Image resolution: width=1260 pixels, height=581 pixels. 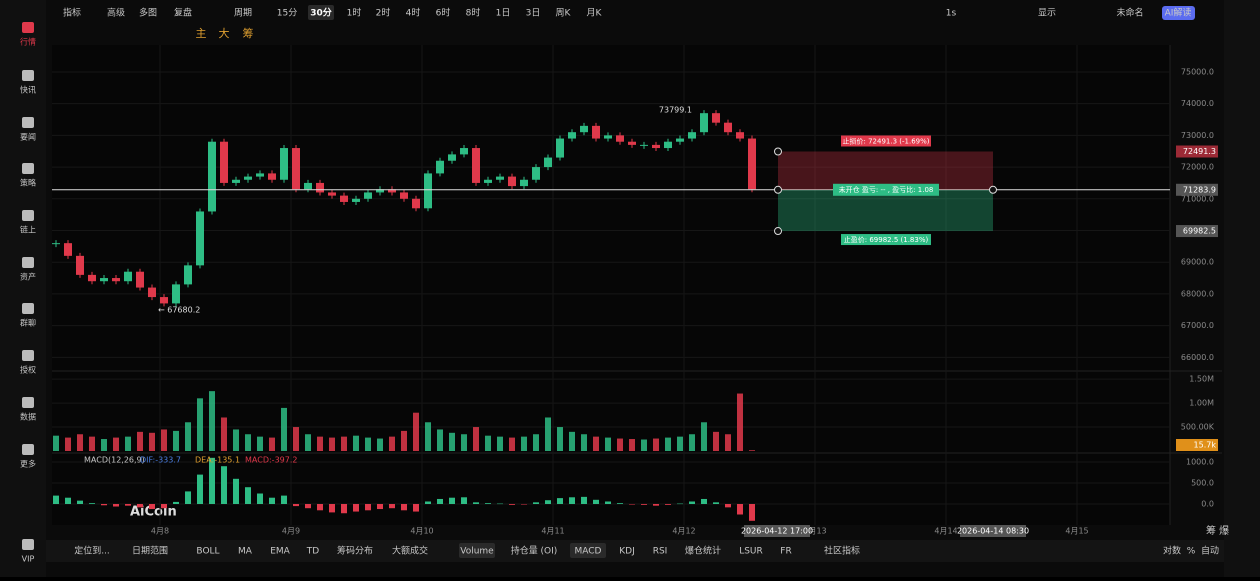 What do you see at coordinates (1047, 13) in the screenshot?
I see `toolbar-button: 显示` at bounding box center [1047, 13].